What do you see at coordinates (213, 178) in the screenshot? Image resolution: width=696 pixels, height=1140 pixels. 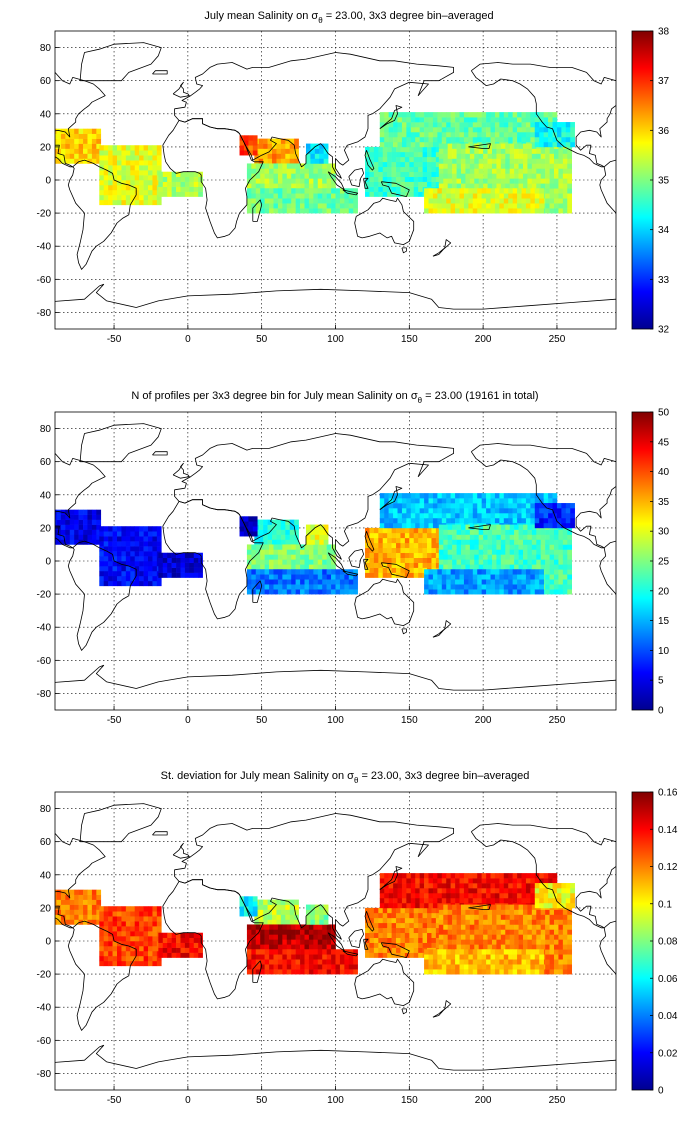 I see `coastline` at bounding box center [213, 178].